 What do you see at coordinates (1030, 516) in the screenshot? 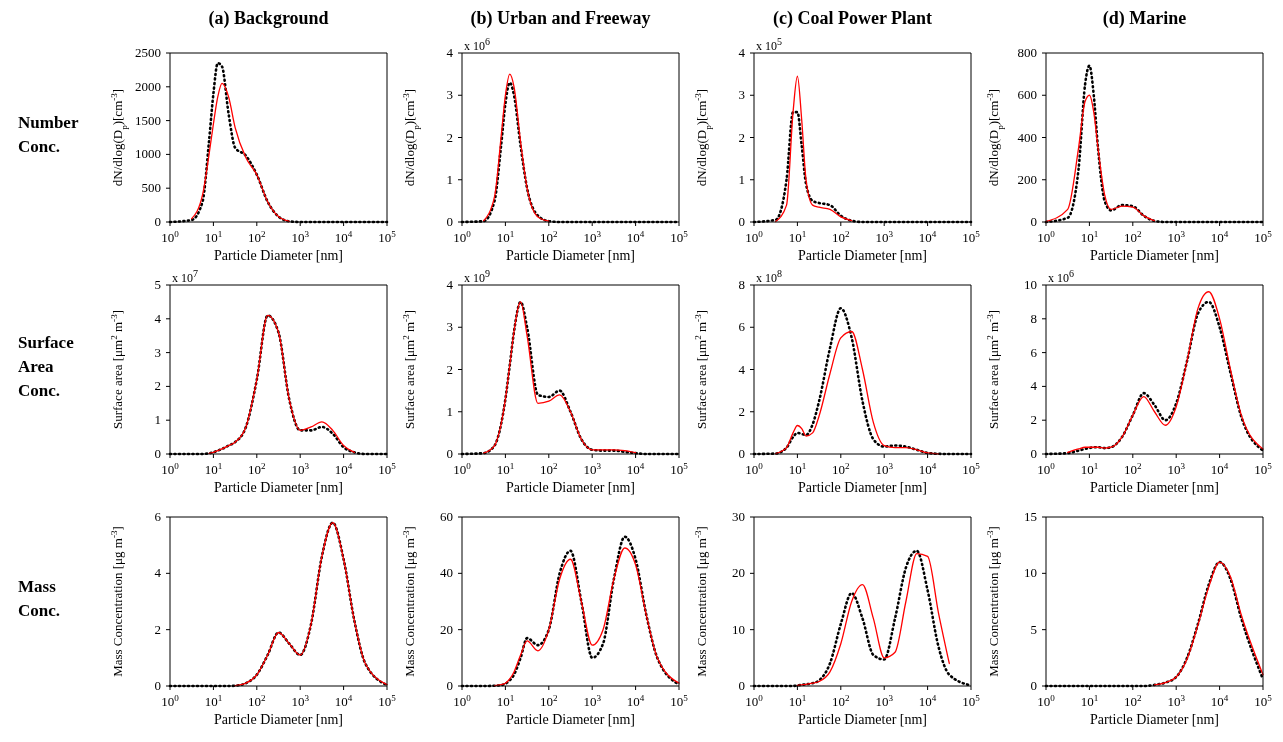
I see `y-tick-label: 15` at bounding box center [1030, 516].